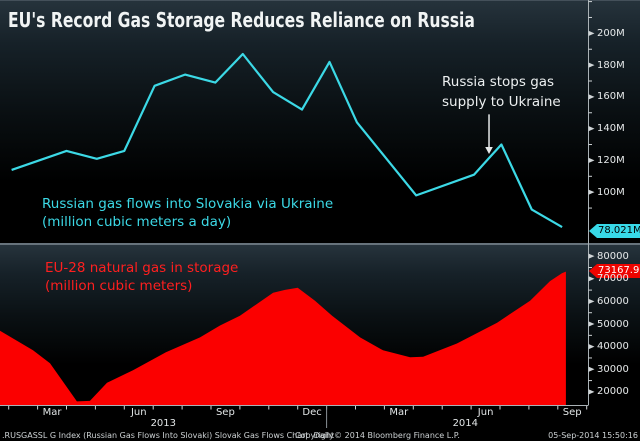  Describe the element at coordinates (613, 256) in the screenshot. I see `y-axis-tick-label: 80000` at that location.